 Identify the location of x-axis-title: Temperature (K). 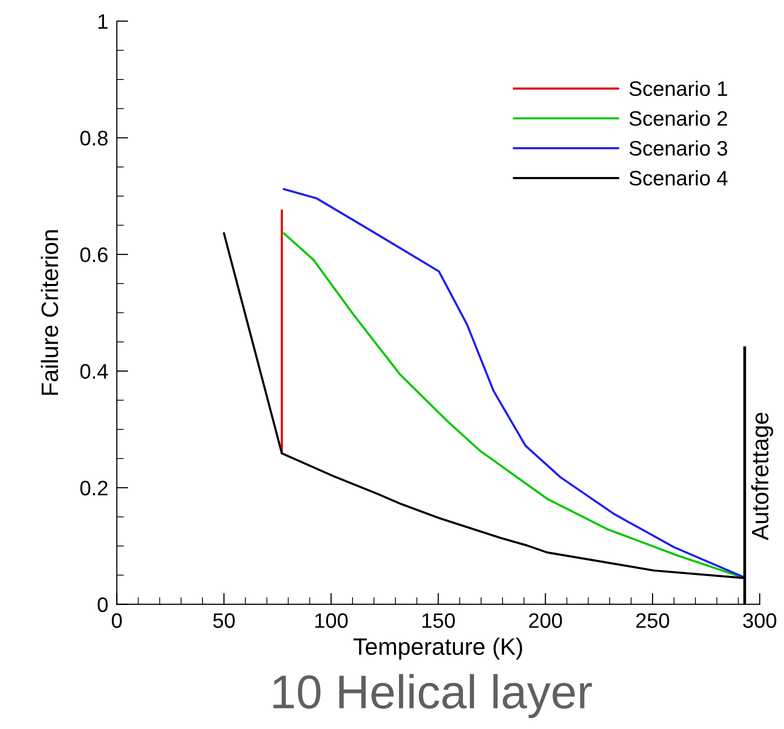
(438, 649).